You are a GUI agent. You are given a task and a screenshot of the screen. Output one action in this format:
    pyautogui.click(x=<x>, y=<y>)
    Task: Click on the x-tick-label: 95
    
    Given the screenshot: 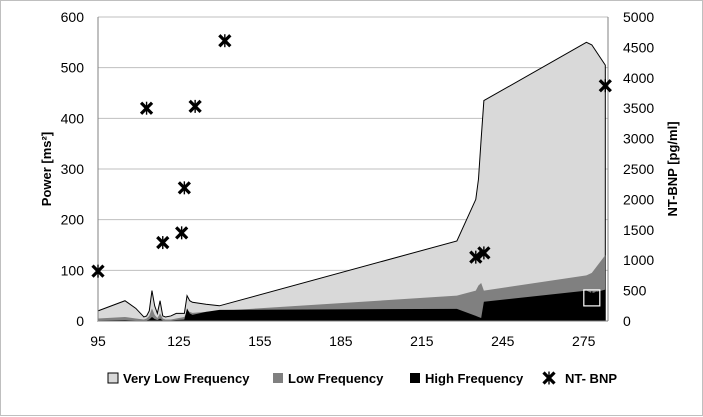 What is the action you would take?
    pyautogui.click(x=98, y=341)
    